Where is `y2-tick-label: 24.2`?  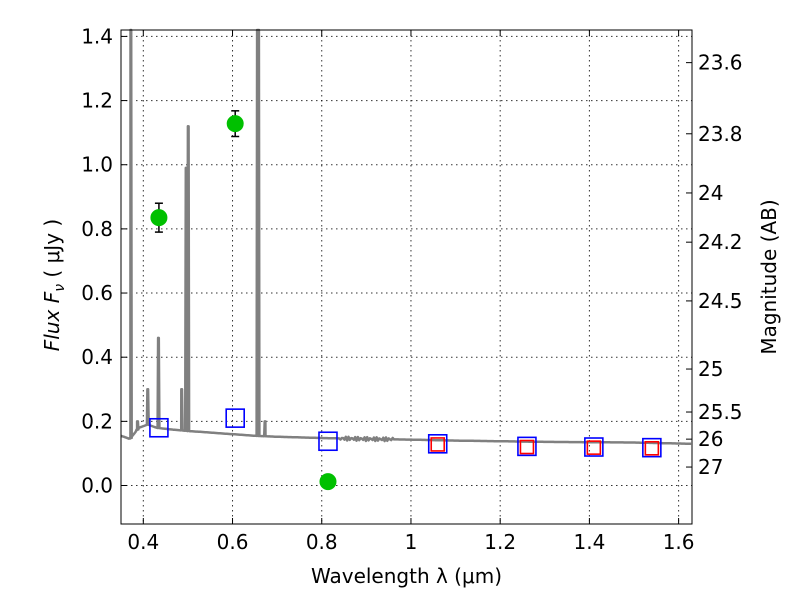 y2-tick-label: 24.2 is located at coordinates (720, 242).